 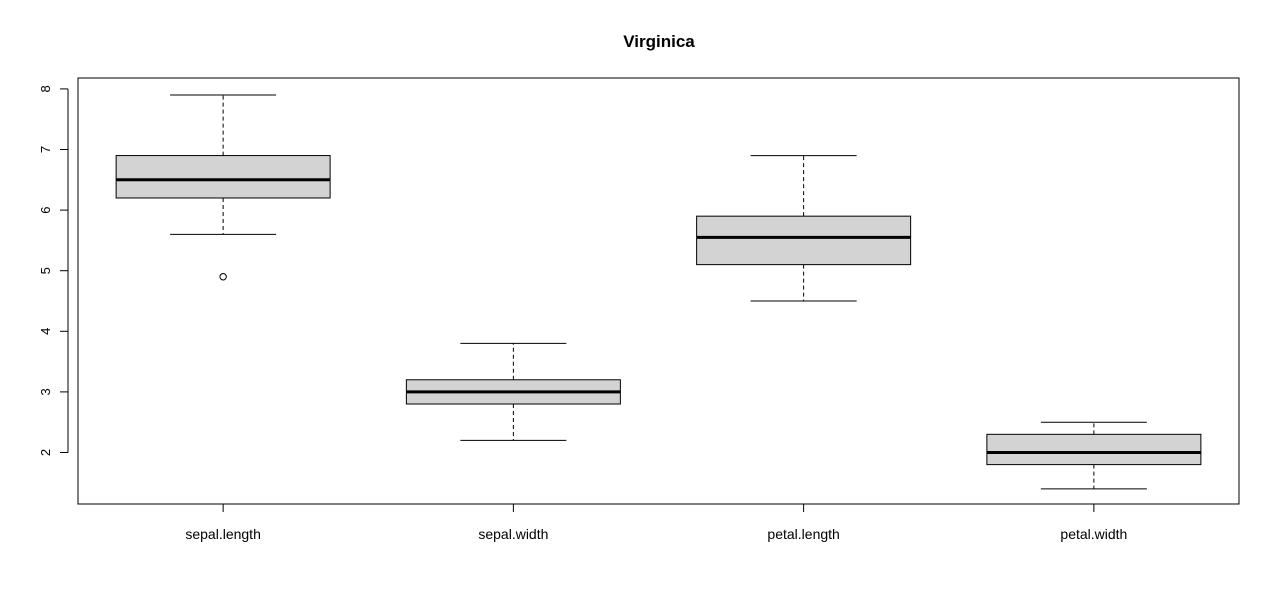 I want to click on y-tick-label: 2, so click(x=45, y=452).